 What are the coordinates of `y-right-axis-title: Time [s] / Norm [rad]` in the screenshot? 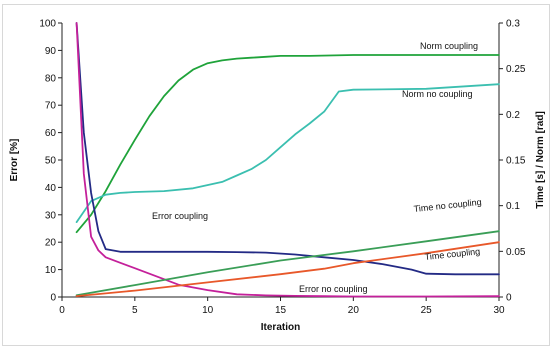 It's located at (540, 160).